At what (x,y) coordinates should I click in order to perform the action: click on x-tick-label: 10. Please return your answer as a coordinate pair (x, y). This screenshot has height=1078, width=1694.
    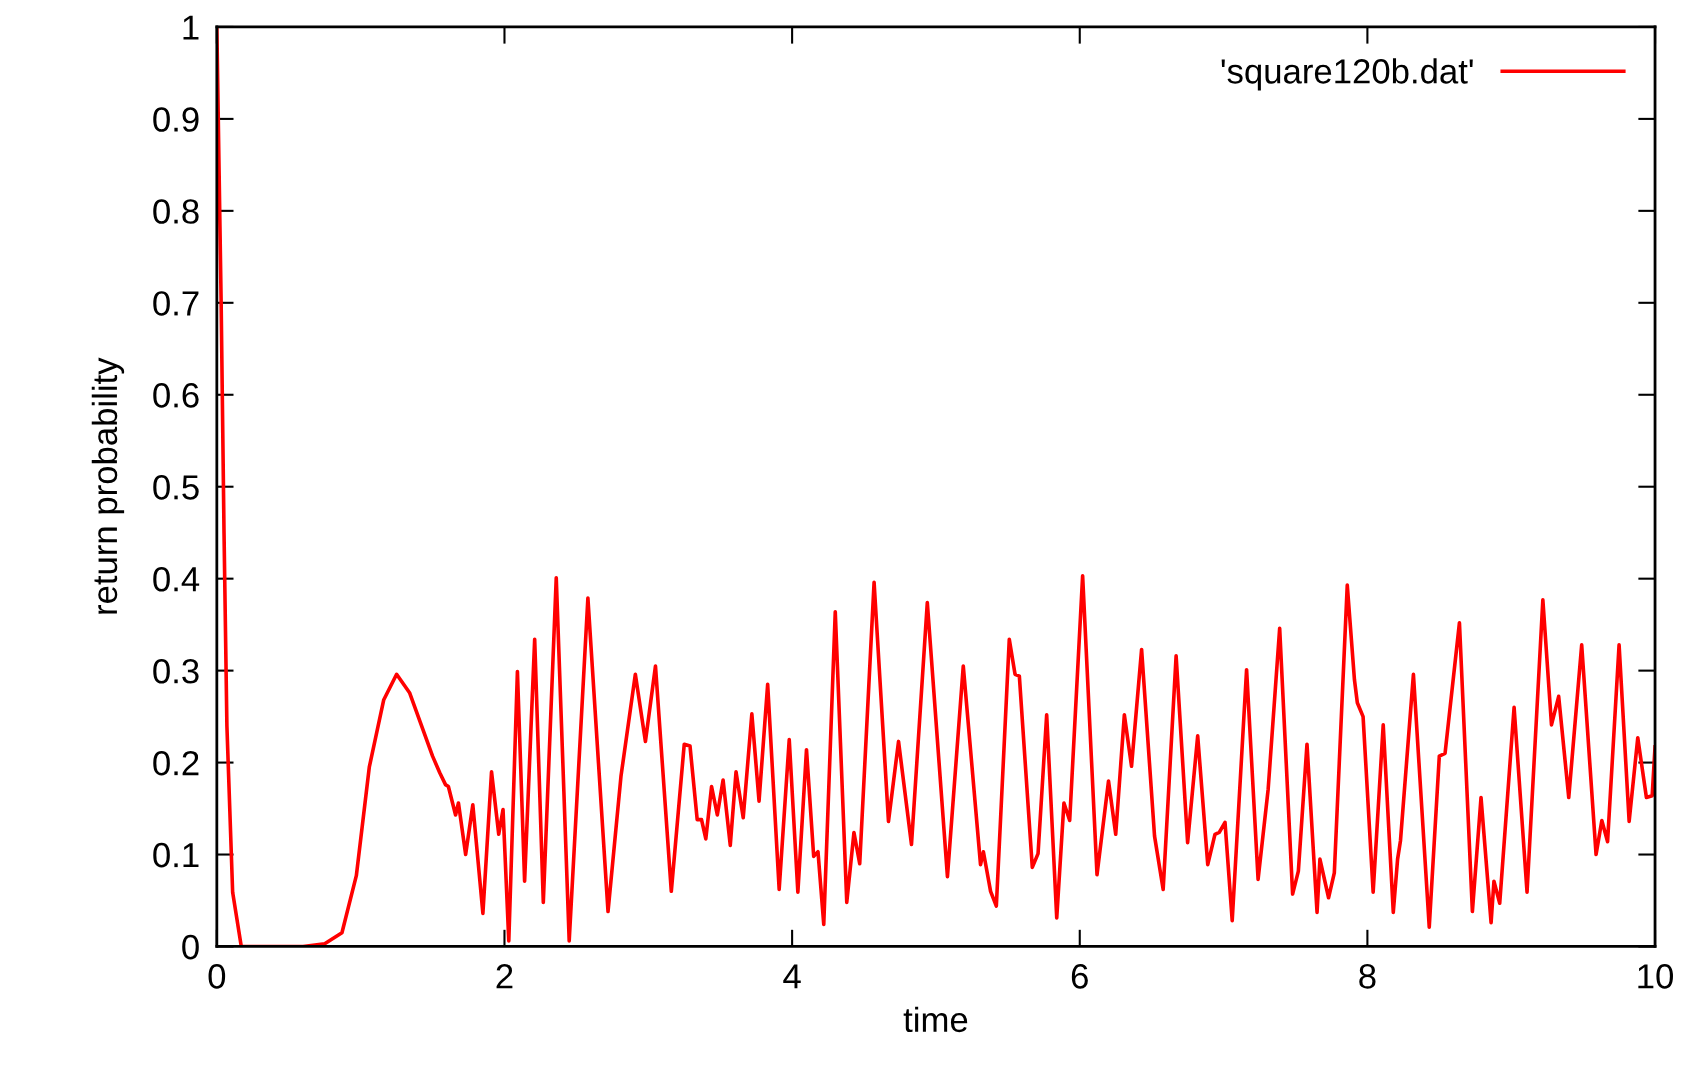
    Looking at the image, I should click on (1655, 976).